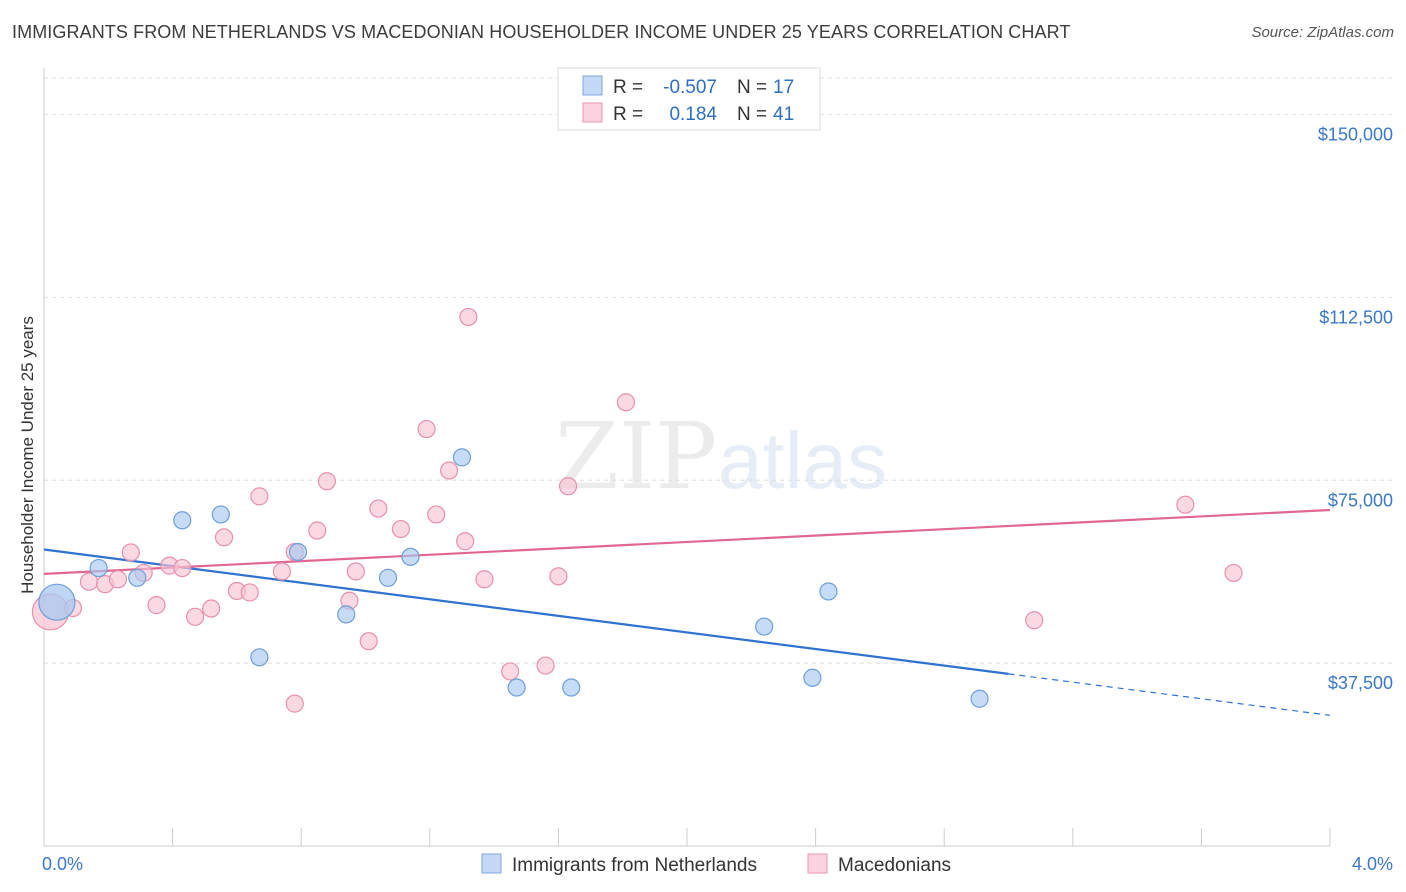 The width and height of the screenshot is (1406, 892). Describe the element at coordinates (783, 87) in the screenshot. I see `legend-n-value-netherlands: 17` at that location.